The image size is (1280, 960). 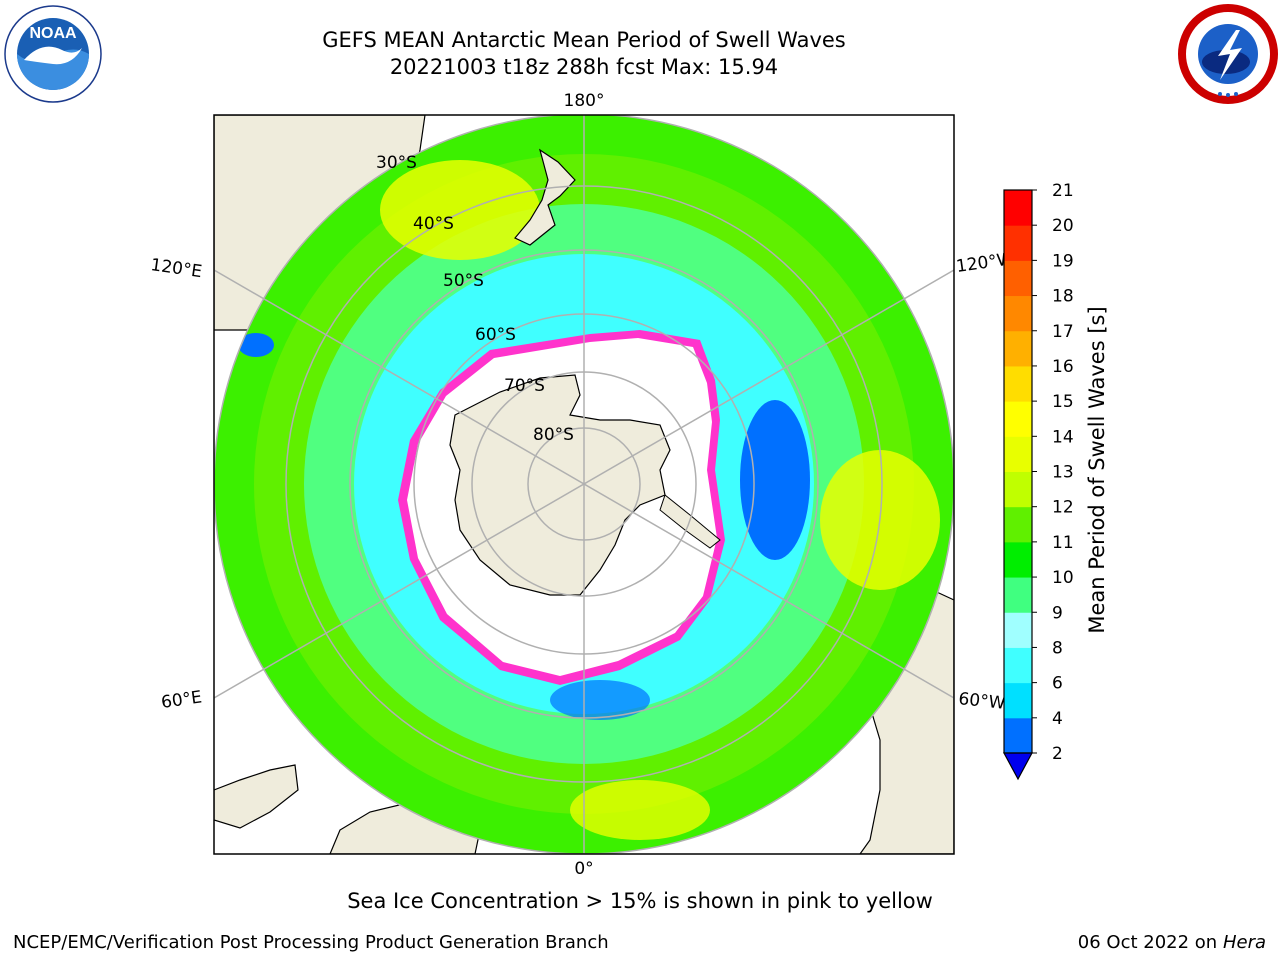 What do you see at coordinates (1063, 367) in the screenshot?
I see `colorbar-tick-label: 16` at bounding box center [1063, 367].